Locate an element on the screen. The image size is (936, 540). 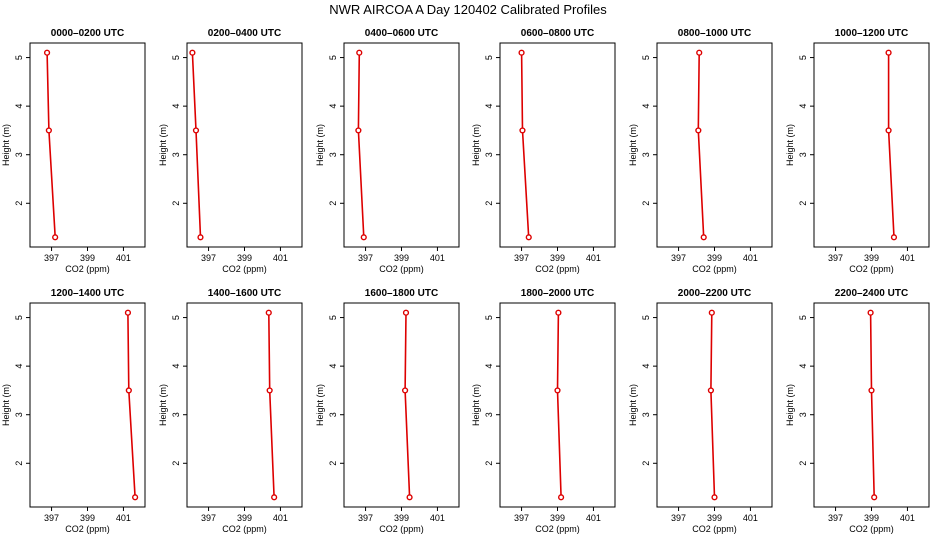
panel-title: 0600–0800 UTC is located at coordinates (557, 33).